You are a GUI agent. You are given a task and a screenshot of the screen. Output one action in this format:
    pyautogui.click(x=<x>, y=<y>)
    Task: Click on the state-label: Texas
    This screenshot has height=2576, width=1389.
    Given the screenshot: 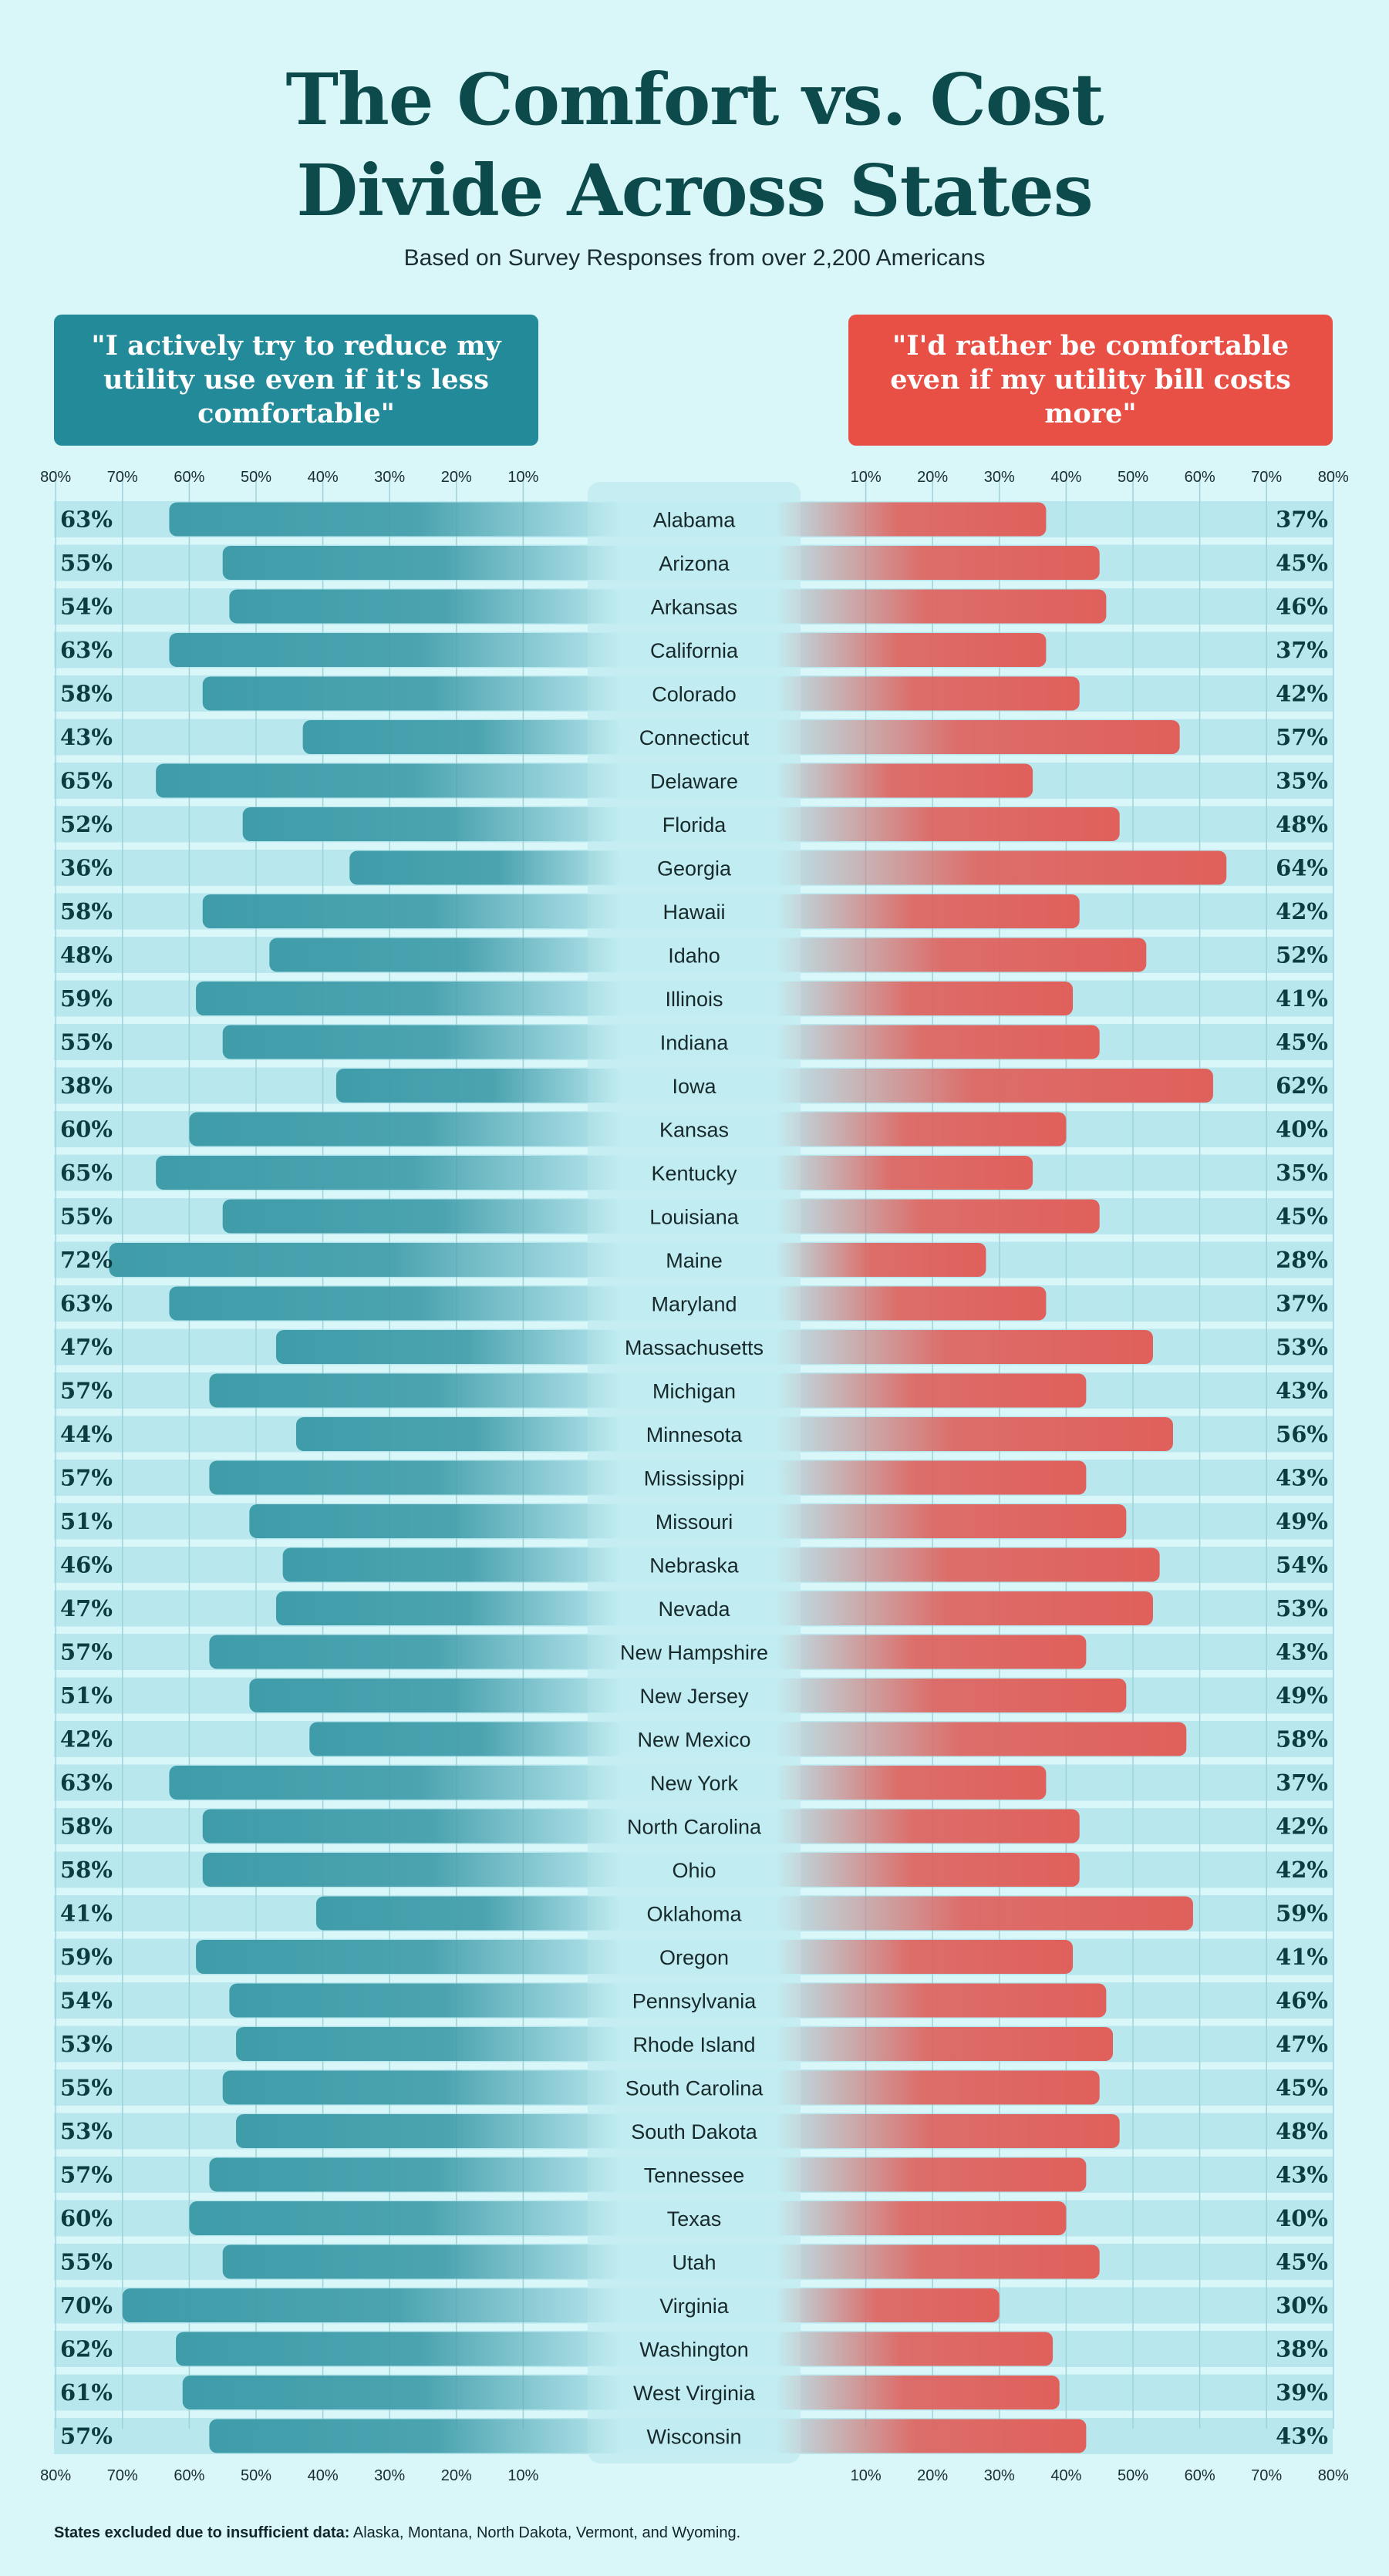 What is the action you would take?
    pyautogui.click(x=694, y=2219)
    